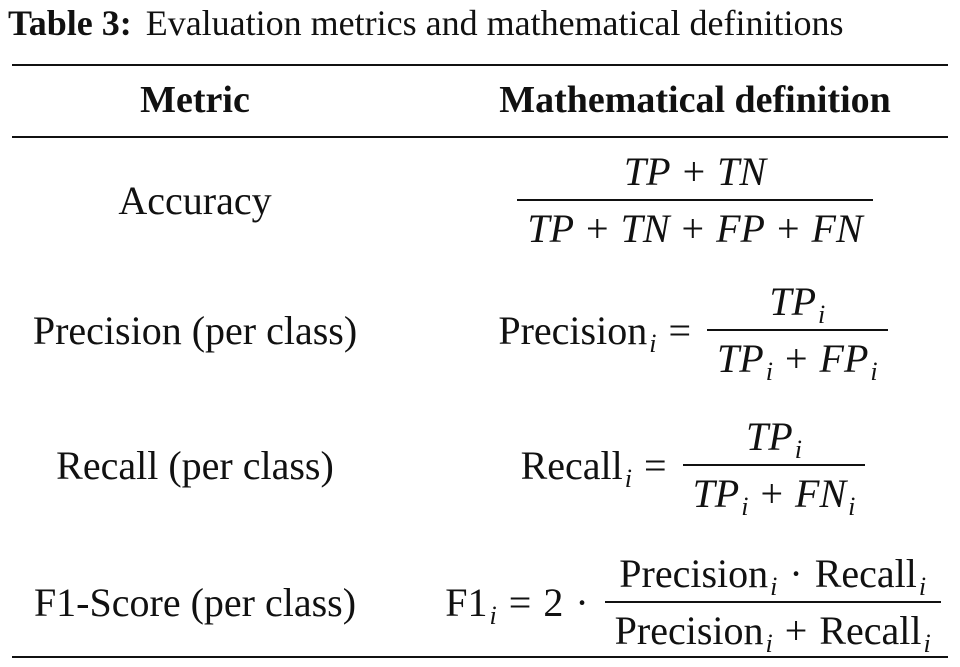  I want to click on caption-label: Table 3:, so click(70, 23).